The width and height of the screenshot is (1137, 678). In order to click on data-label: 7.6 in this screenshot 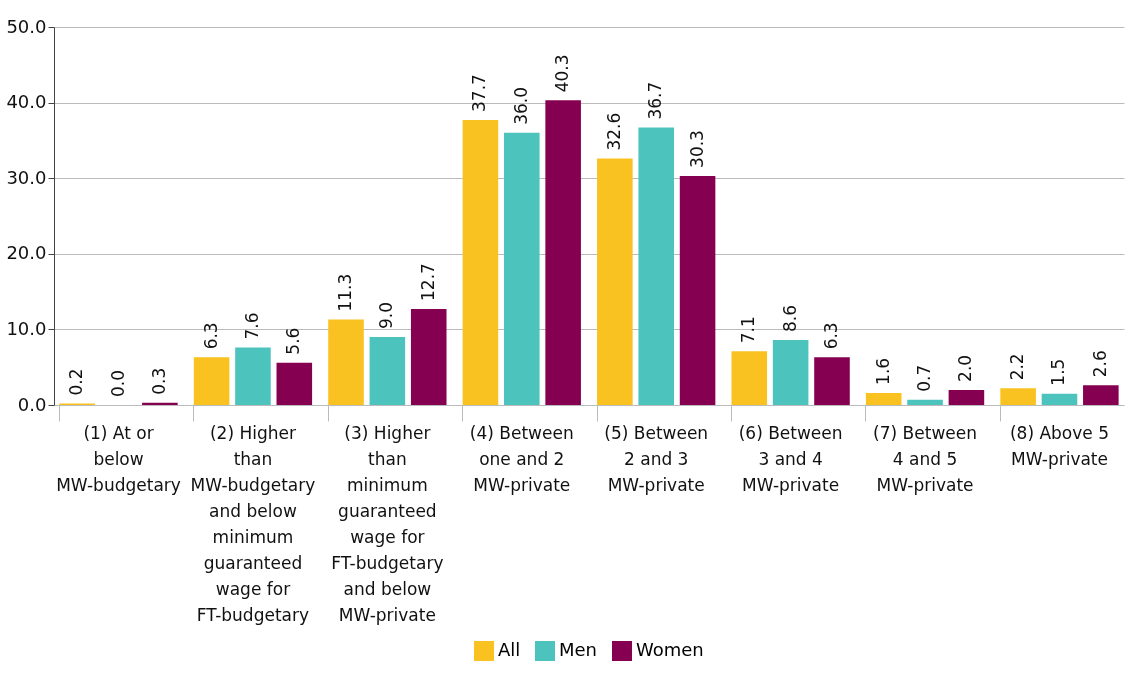, I will do `click(251, 326)`.